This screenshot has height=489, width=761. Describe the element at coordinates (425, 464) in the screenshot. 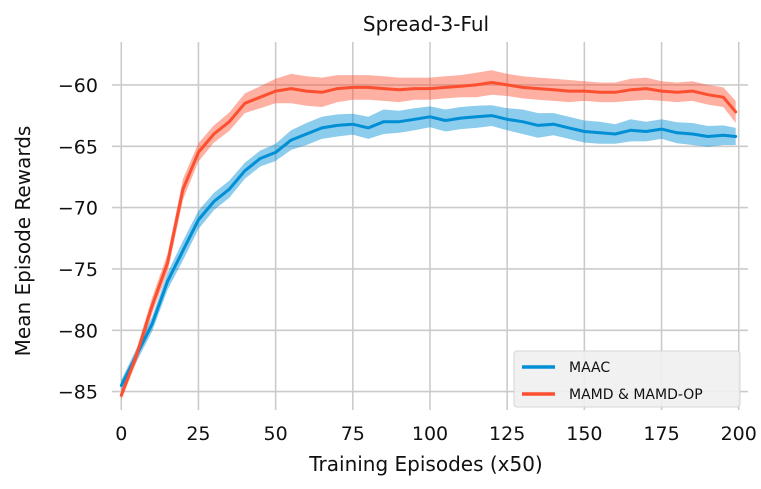

I see `x-axis-label: Training Episodes (x50)` at that location.